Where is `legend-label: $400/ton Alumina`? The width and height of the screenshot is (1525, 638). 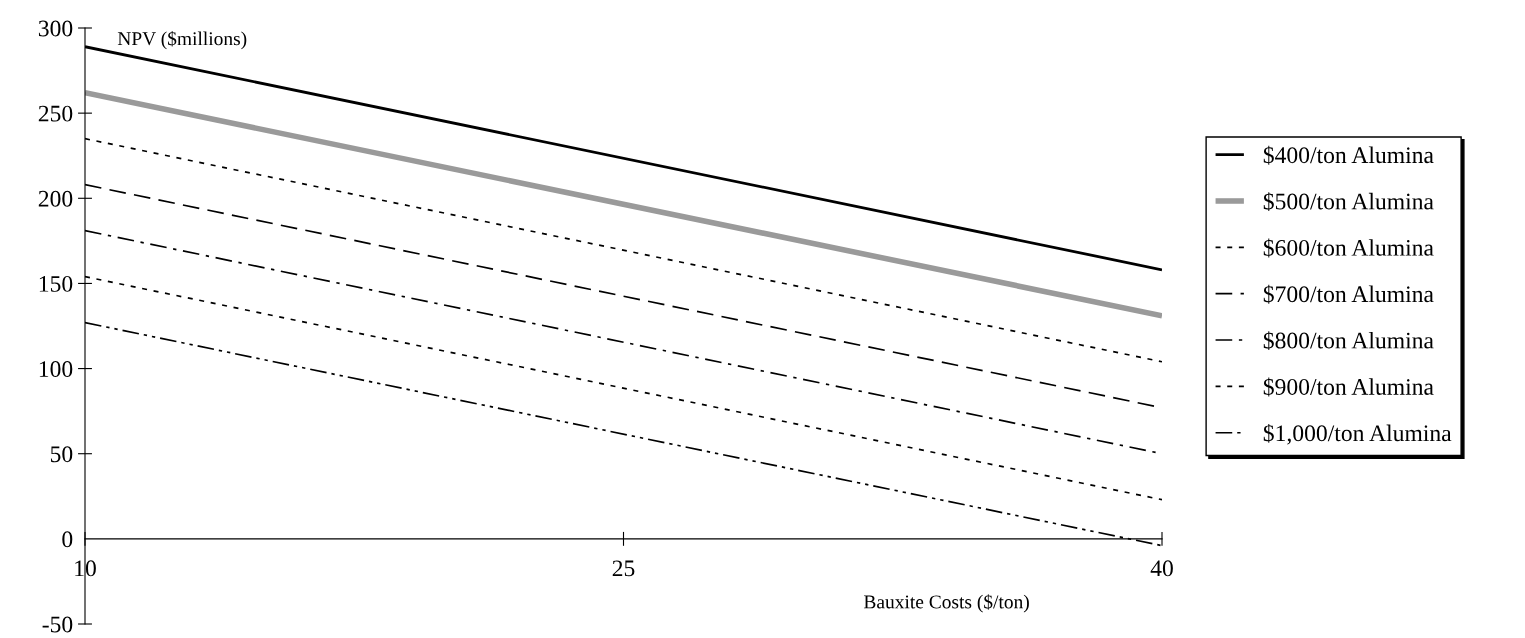 legend-label: $400/ton Alumina is located at coordinates (1348, 155).